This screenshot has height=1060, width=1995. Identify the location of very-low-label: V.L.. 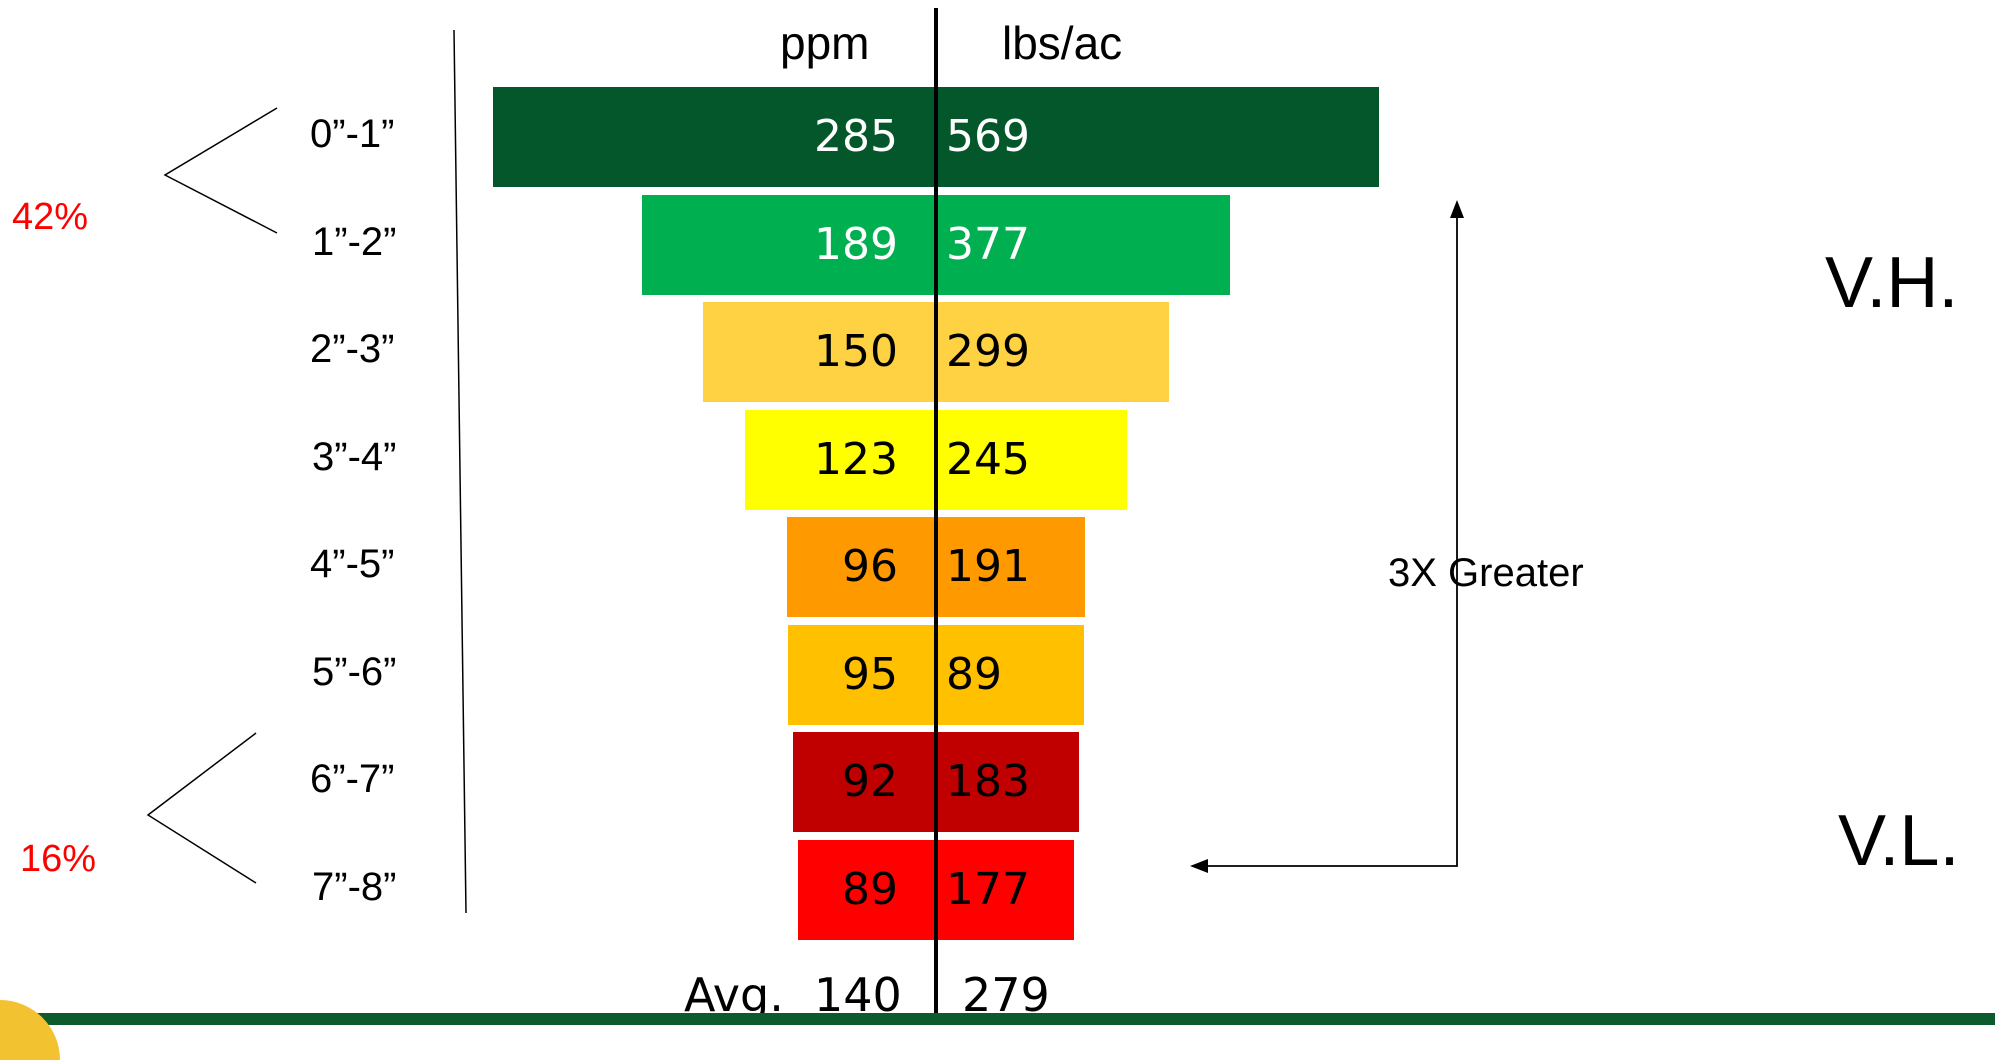
(1899, 841).